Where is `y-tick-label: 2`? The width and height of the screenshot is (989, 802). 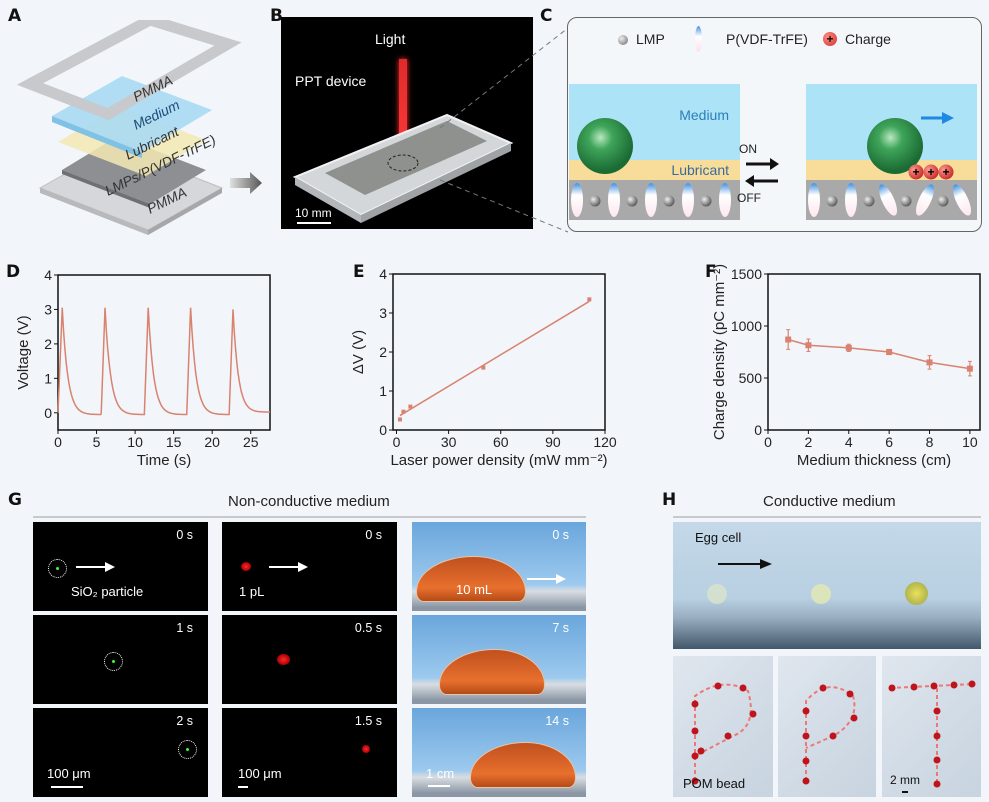 y-tick-label: 2 is located at coordinates (48, 344).